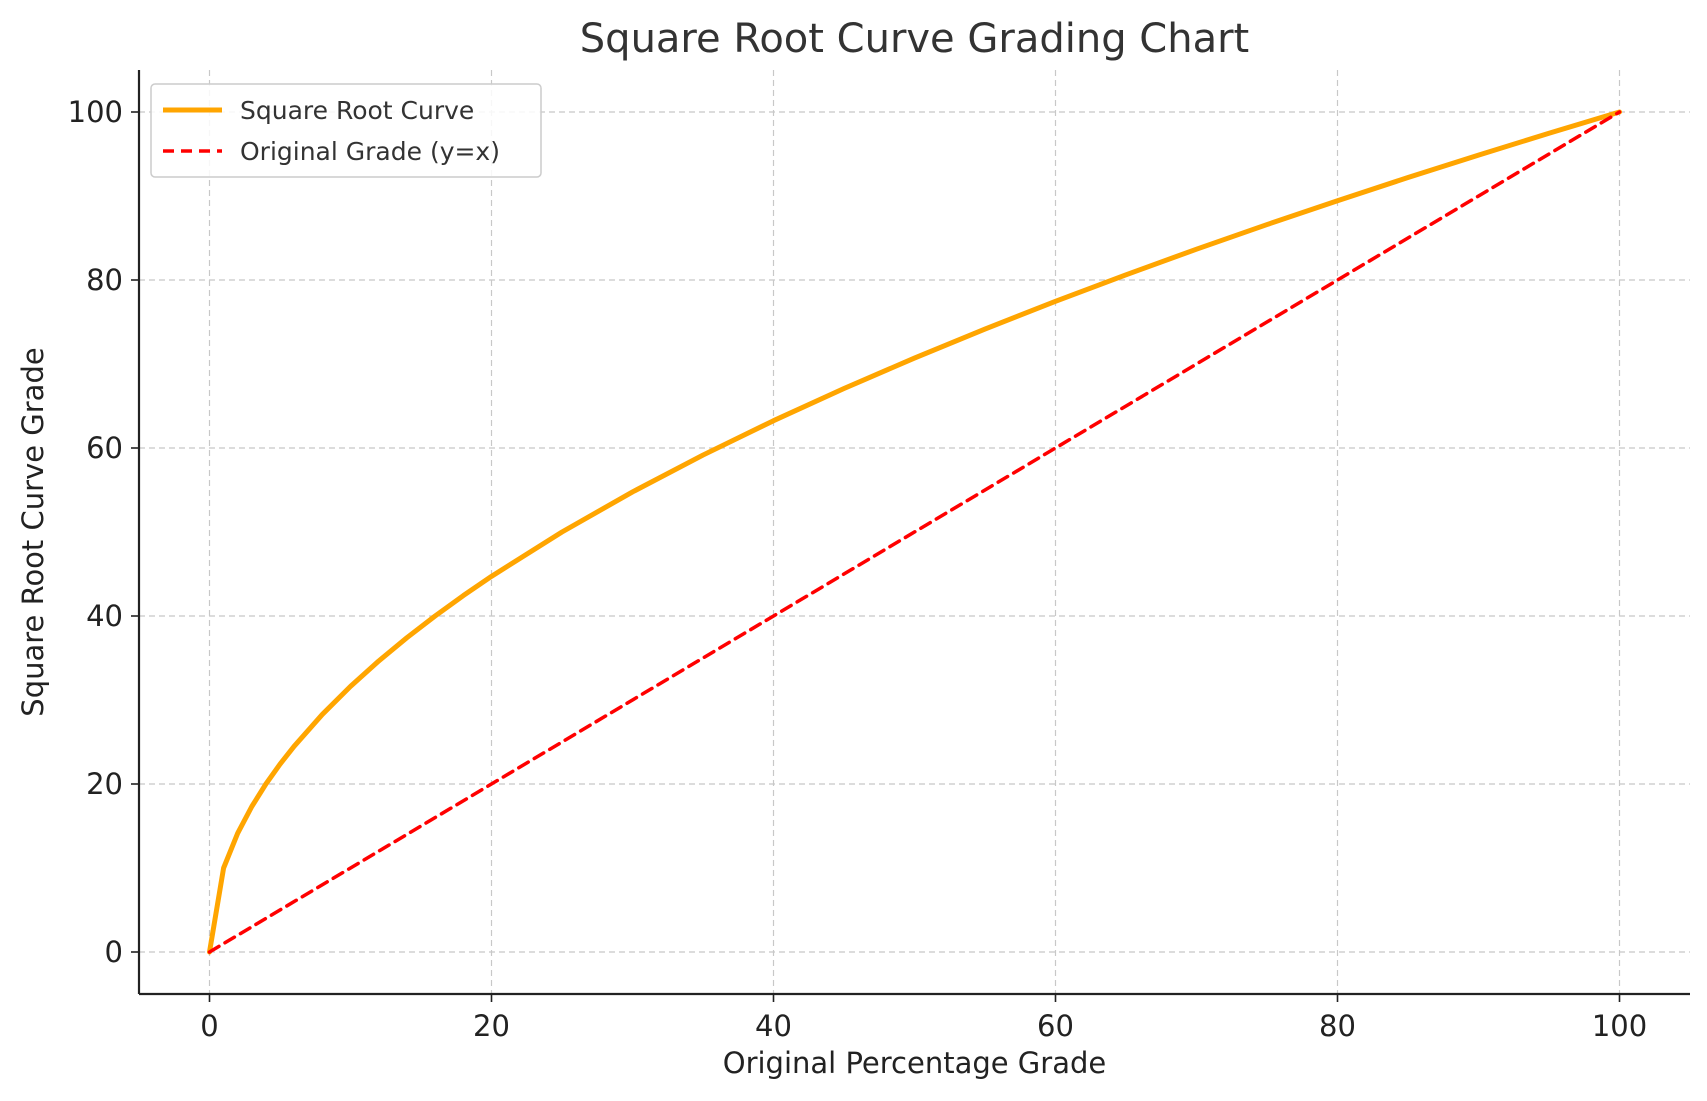  What do you see at coordinates (209, 1026) in the screenshot?
I see `x-tick-label: 0` at bounding box center [209, 1026].